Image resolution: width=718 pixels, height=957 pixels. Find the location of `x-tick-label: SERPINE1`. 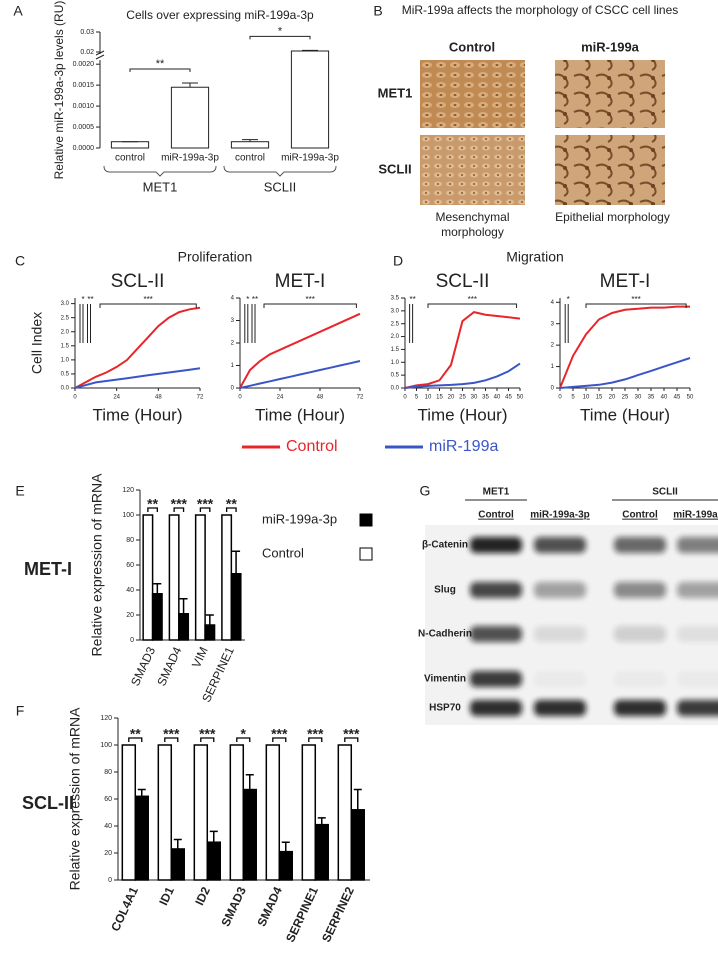

x-tick-label: SERPINE1 is located at coordinates (302, 914).